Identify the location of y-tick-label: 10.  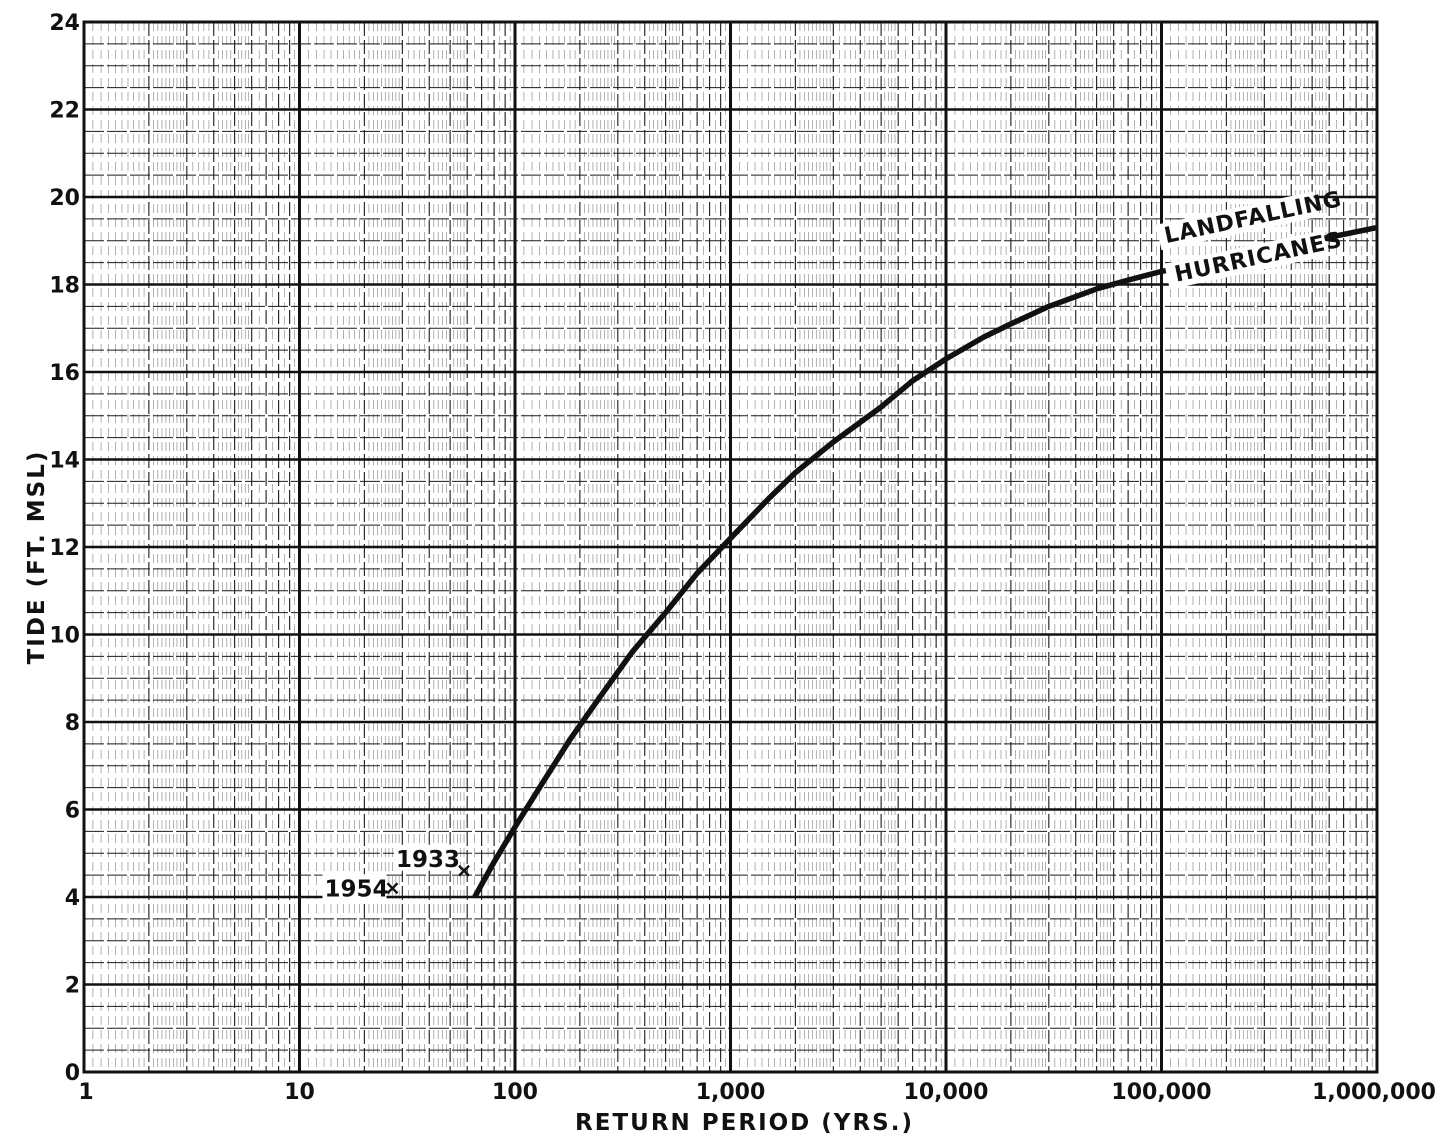
(64, 636).